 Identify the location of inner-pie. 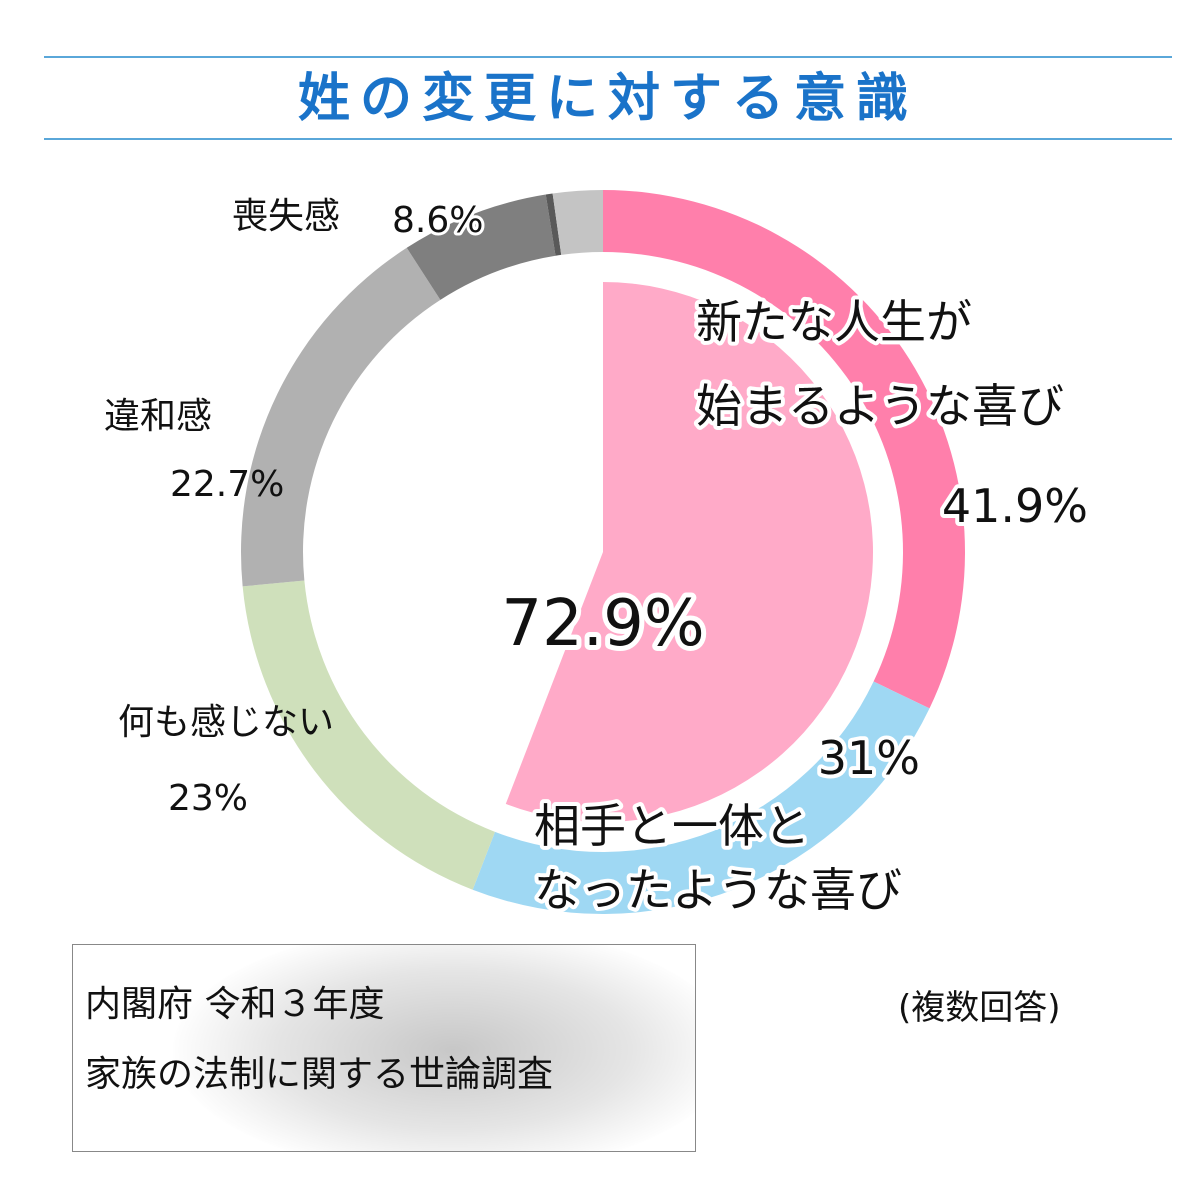
(689, 552).